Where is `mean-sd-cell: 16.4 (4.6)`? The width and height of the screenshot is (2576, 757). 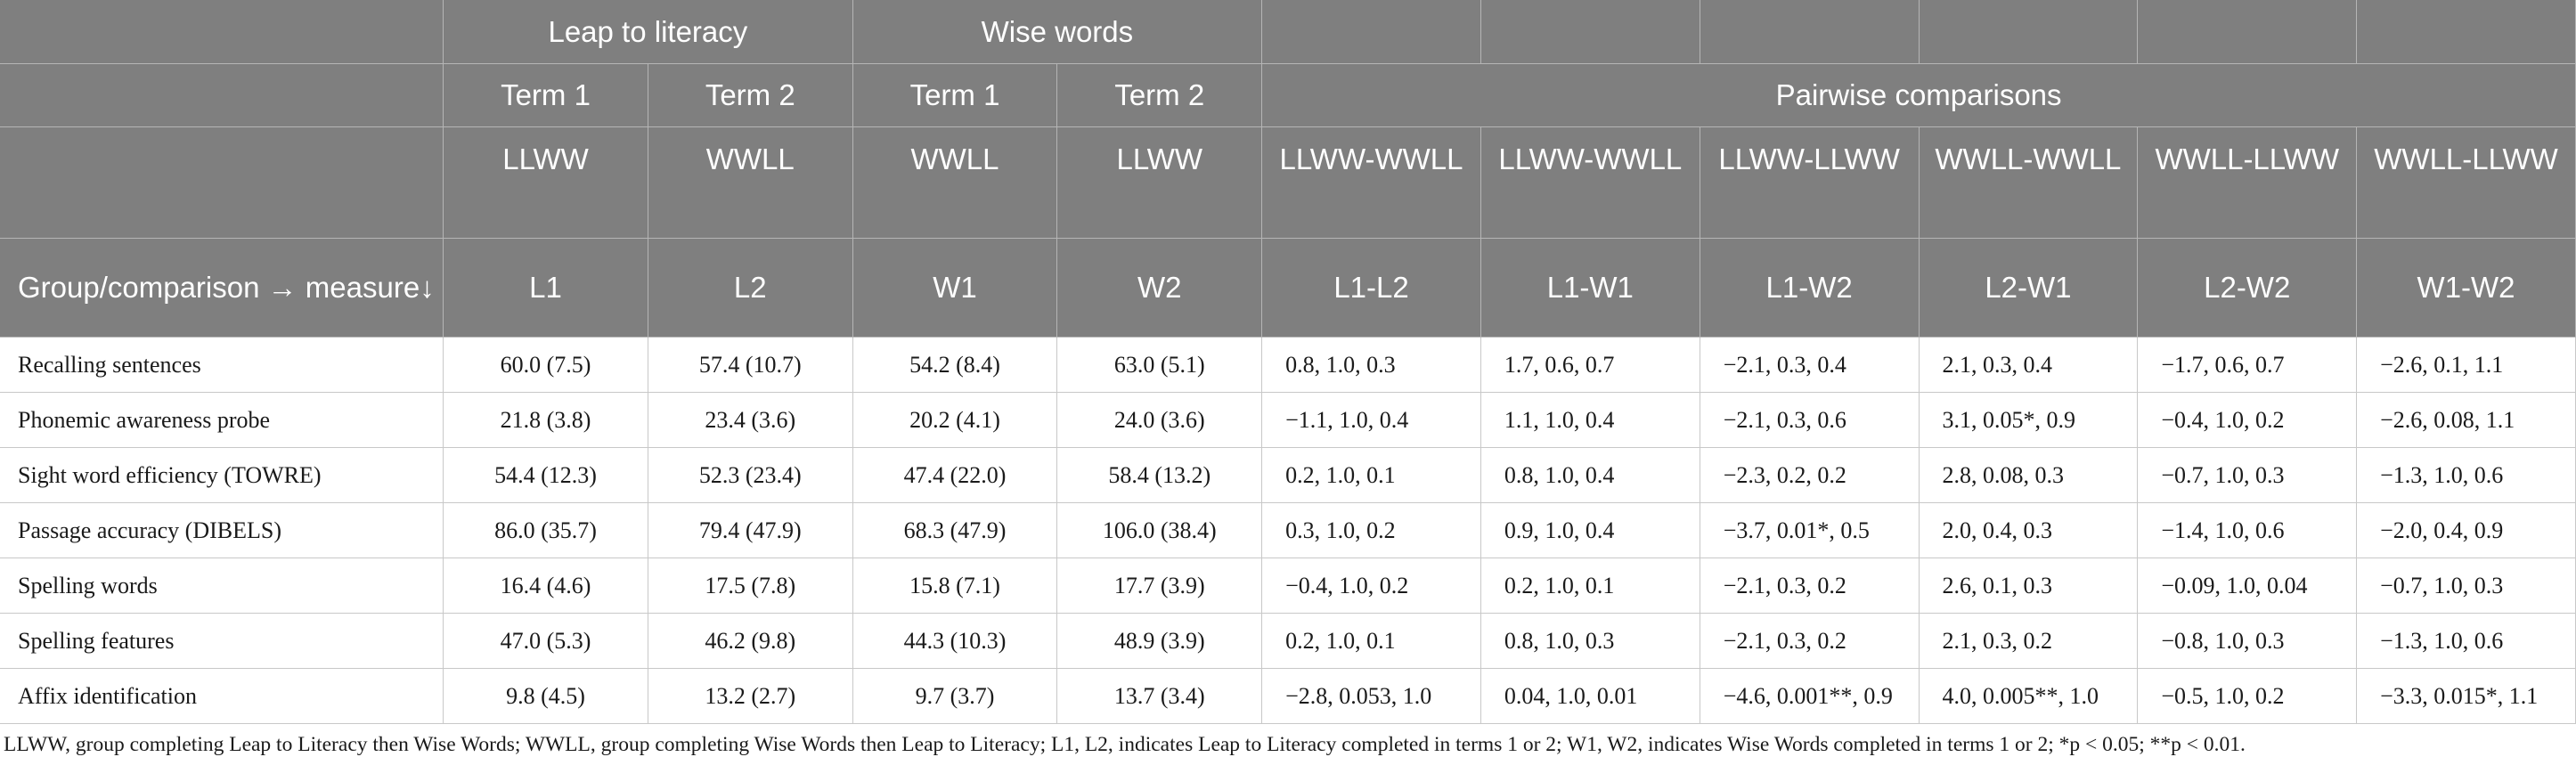
mean-sd-cell: 16.4 (4.6) is located at coordinates (545, 586).